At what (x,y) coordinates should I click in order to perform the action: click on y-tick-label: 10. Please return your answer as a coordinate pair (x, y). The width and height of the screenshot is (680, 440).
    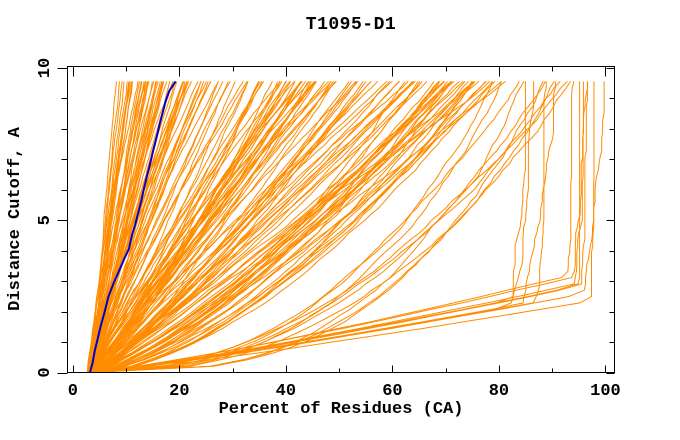
    Looking at the image, I should click on (45, 68).